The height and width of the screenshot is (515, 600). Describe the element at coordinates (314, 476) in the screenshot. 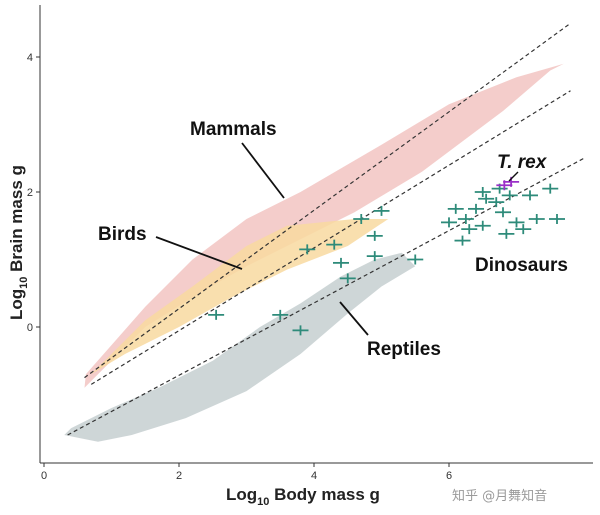

I see `x-tick-label-4: 4` at that location.